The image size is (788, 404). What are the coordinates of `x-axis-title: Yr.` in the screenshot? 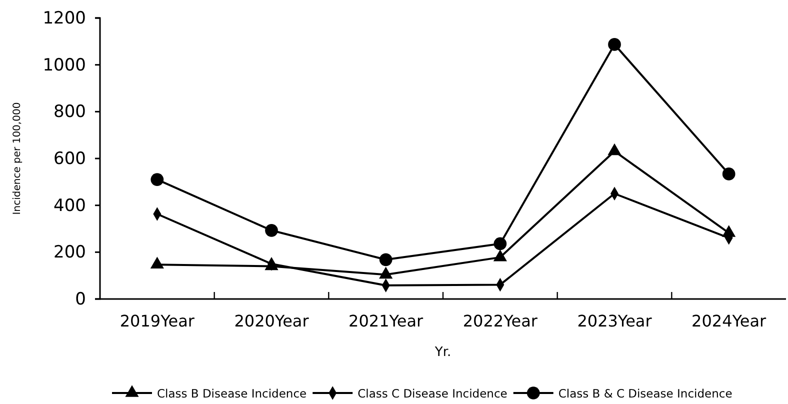 It's located at (443, 352).